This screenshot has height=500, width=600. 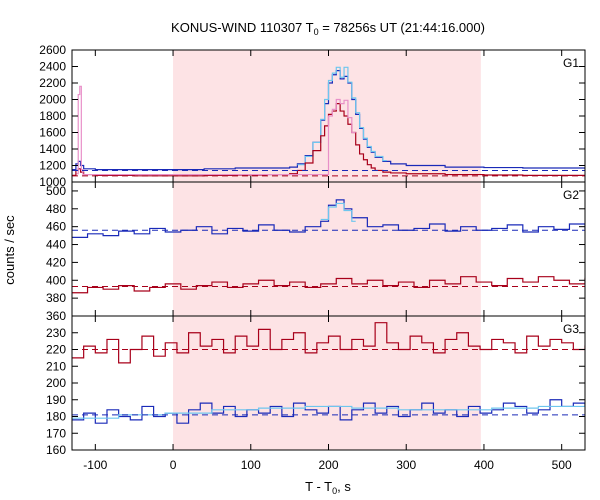 What do you see at coordinates (571, 195) in the screenshot?
I see `panel-label-g2: G2` at bounding box center [571, 195].